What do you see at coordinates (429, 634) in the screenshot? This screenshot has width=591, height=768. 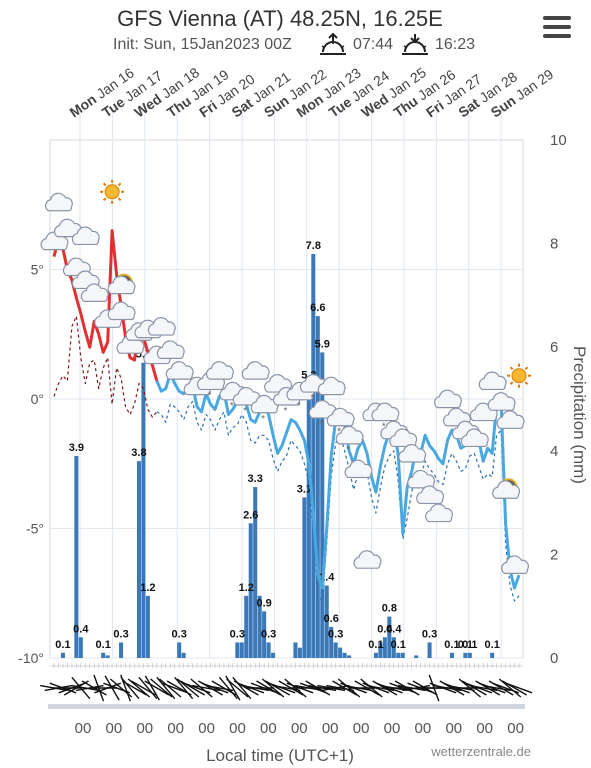 I see `precip-value-label: 0.3` at bounding box center [429, 634].